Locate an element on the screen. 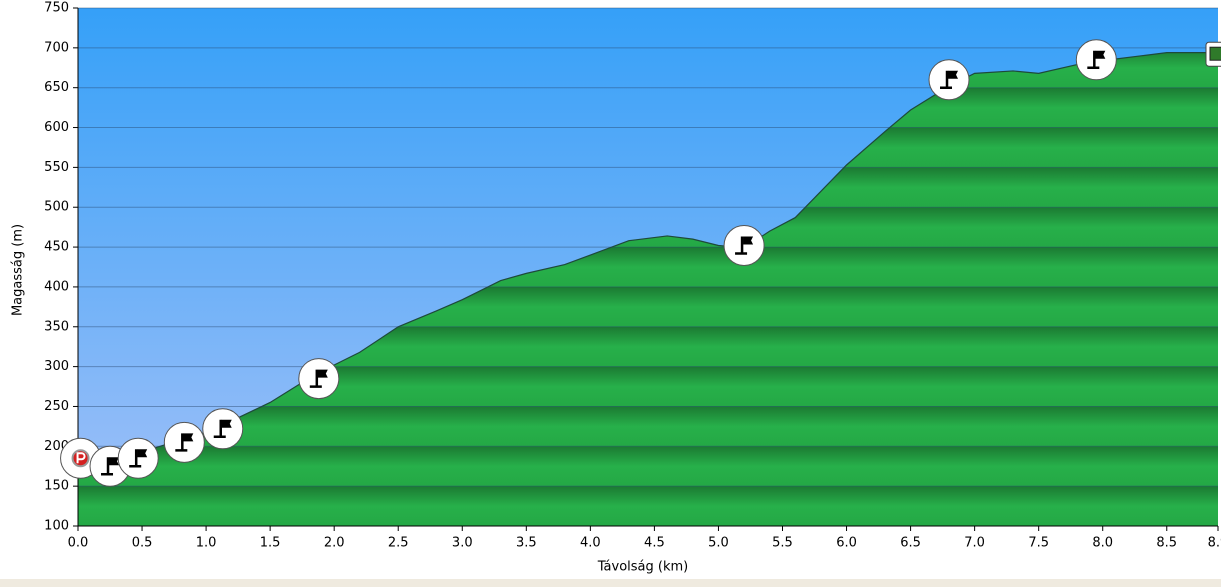  x-tick-label: 8.0 is located at coordinates (1102, 543).